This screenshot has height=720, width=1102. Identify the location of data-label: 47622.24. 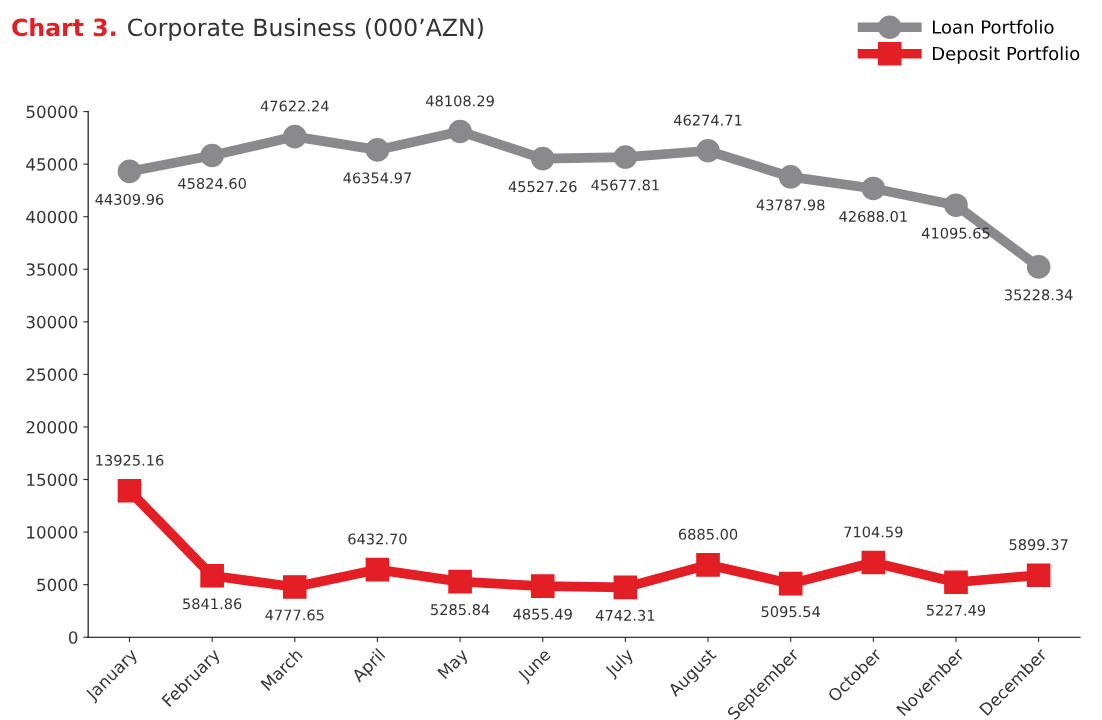
(294, 106).